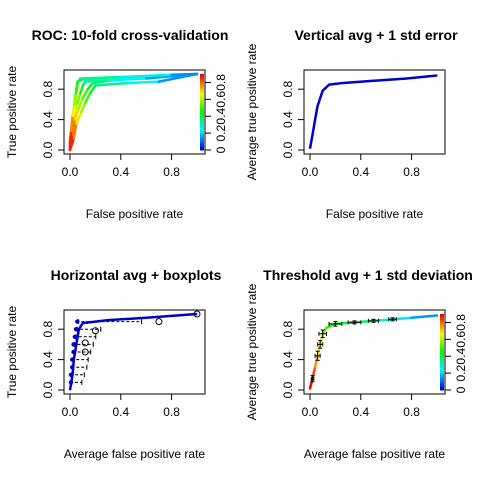 This screenshot has height=480, width=480. I want to click on colorbar-tick-label: 0.2, so click(461, 372).